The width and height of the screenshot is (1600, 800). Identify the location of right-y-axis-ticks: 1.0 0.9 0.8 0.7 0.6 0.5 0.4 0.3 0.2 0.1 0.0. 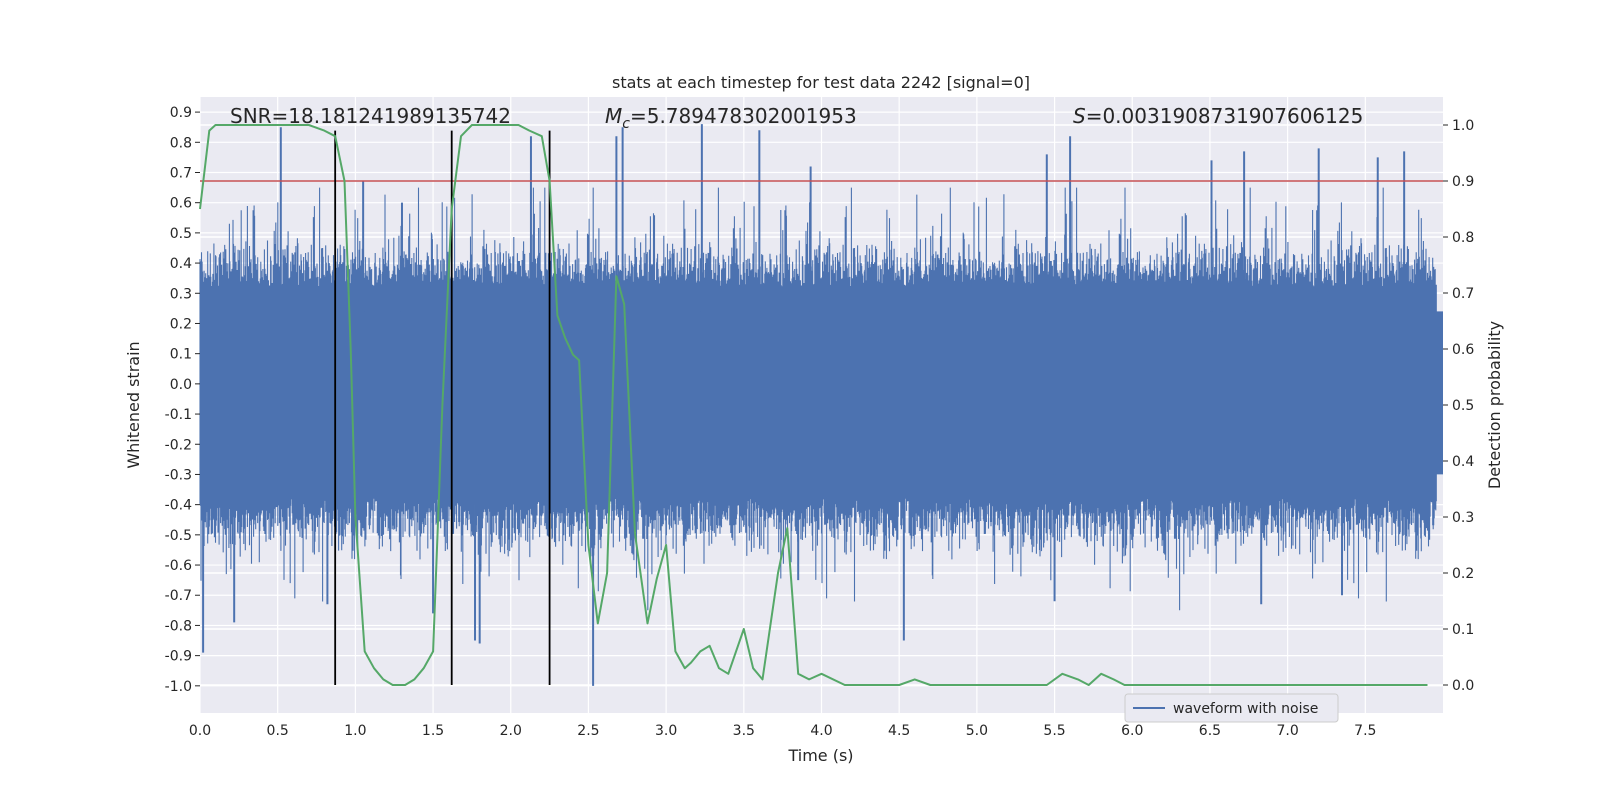
(1458, 406).